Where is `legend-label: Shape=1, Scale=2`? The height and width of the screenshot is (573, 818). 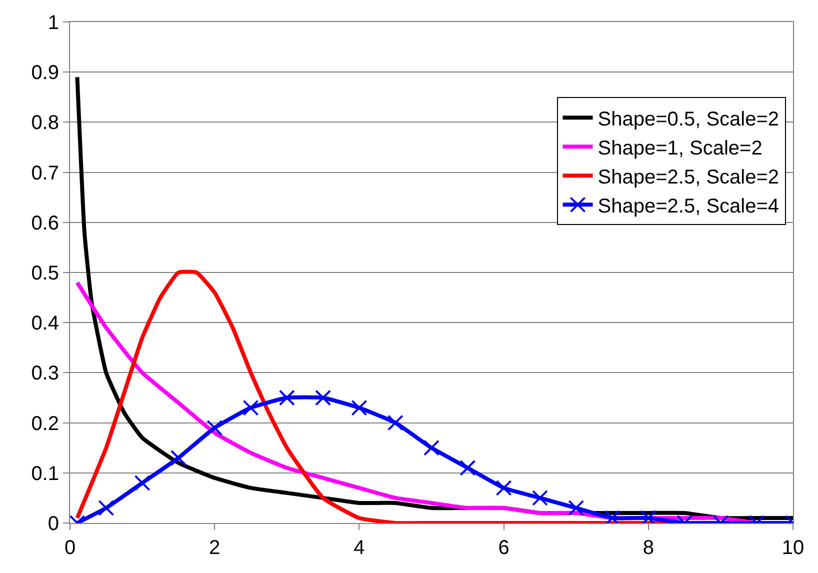 legend-label: Shape=1, Scale=2 is located at coordinates (680, 148).